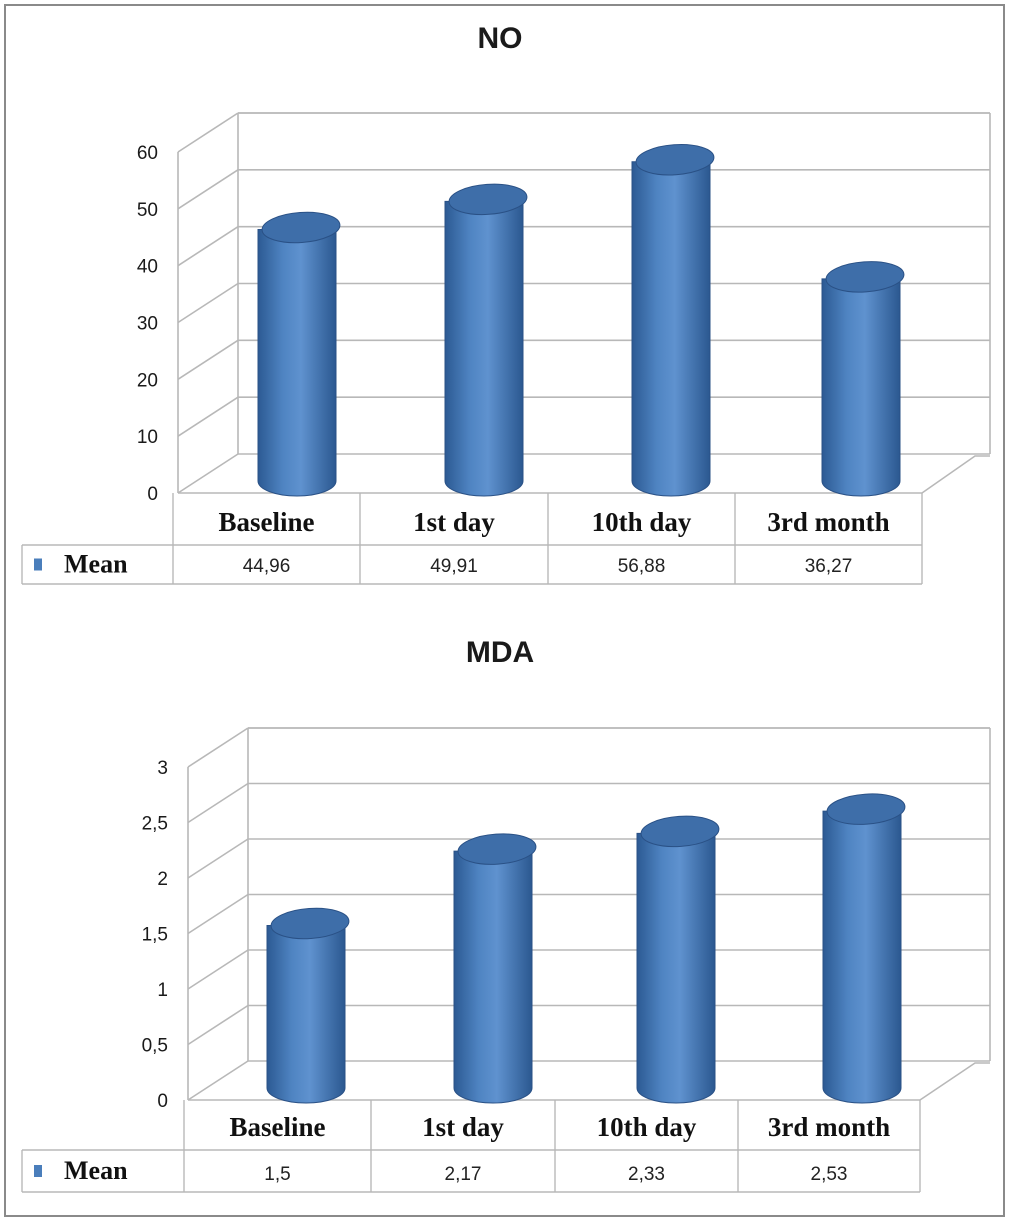 This screenshot has width=1011, height=1223. I want to click on y-tick-label: 2,5, so click(155, 824).